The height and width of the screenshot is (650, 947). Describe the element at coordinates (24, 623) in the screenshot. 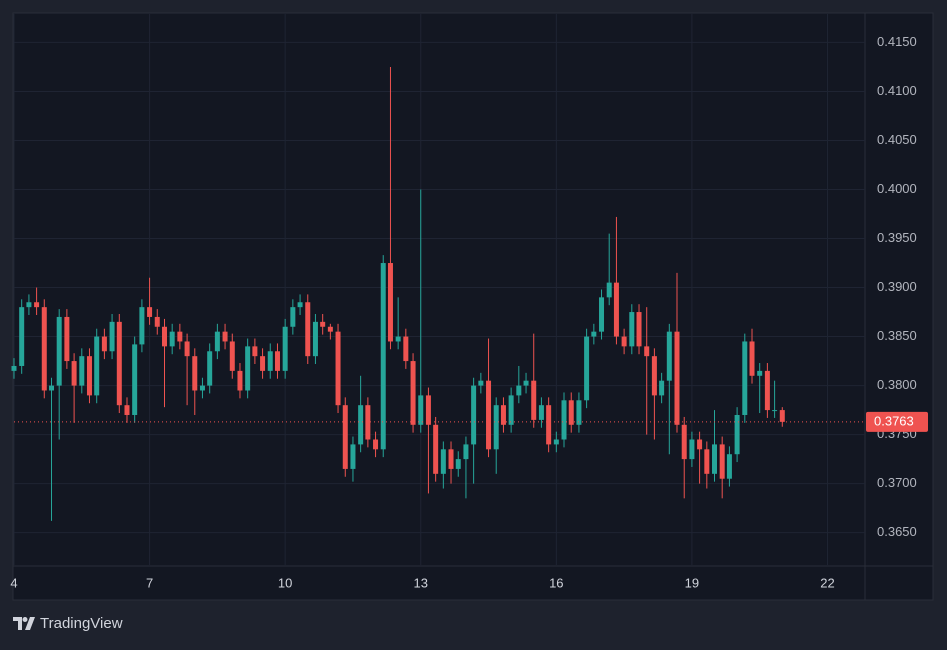

I see `logo` at that location.